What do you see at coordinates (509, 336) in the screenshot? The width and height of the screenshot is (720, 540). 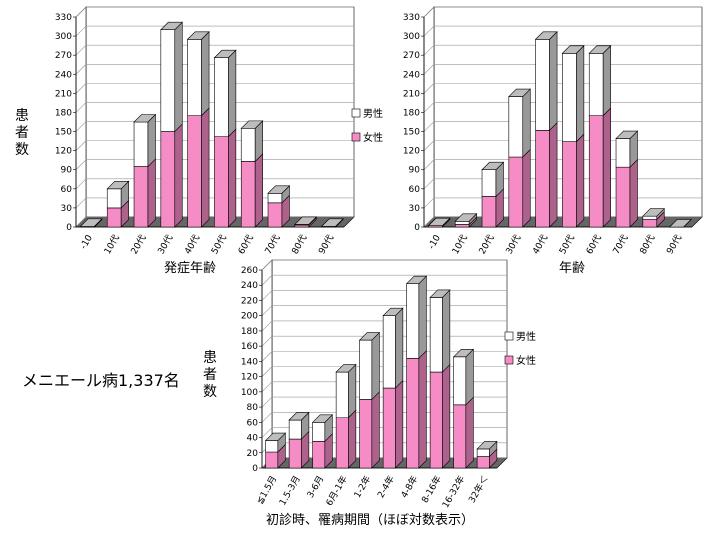 I see `legend-swatch-male` at bounding box center [509, 336].